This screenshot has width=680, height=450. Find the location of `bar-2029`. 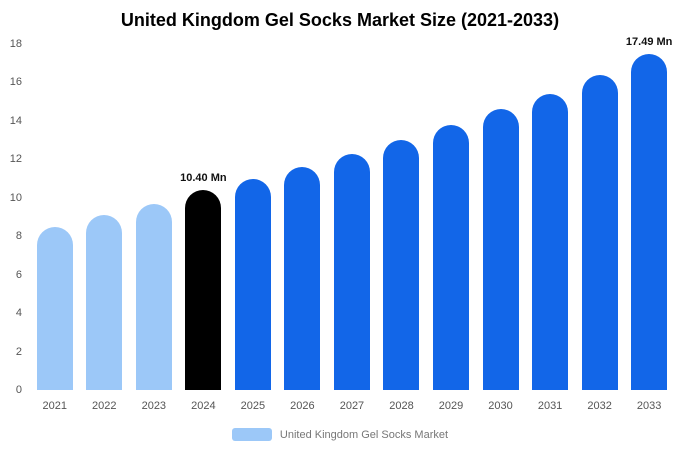

bar-2029 is located at coordinates (451, 257).